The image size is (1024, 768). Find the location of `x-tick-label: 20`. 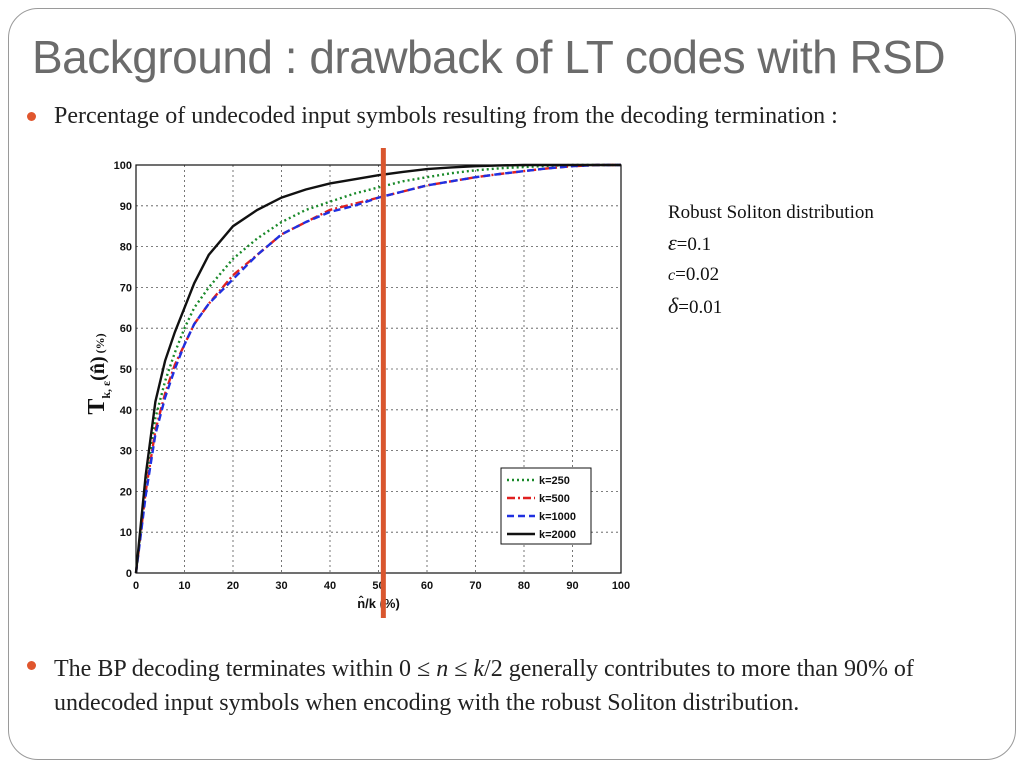

x-tick-label: 20 is located at coordinates (233, 586).